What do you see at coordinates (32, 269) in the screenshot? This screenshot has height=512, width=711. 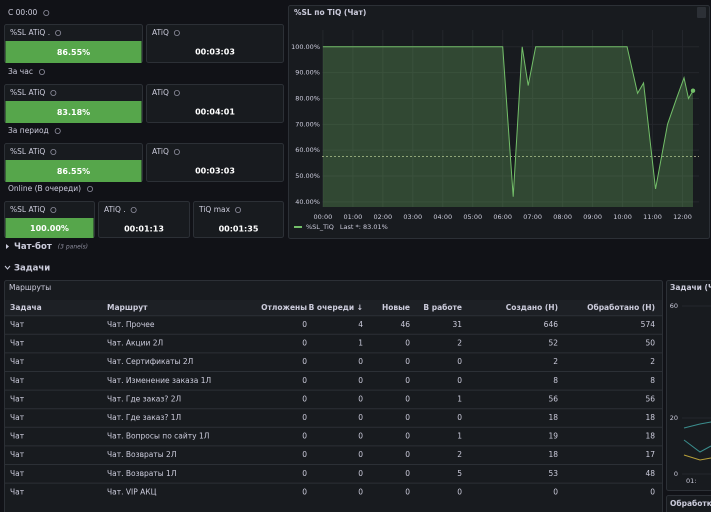 I see `row-title: Задачи` at bounding box center [32, 269].